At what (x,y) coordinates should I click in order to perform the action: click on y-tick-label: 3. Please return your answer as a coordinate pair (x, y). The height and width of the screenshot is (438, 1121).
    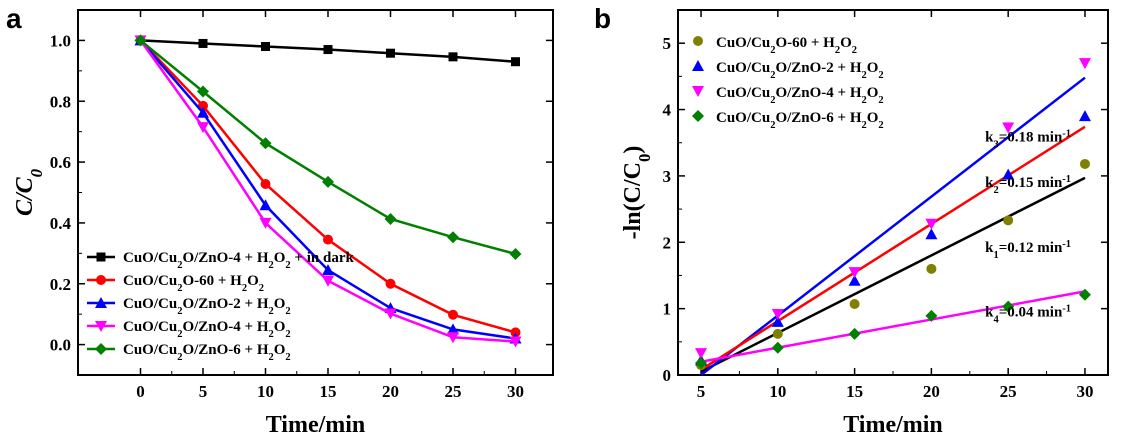
    Looking at the image, I should click on (667, 176).